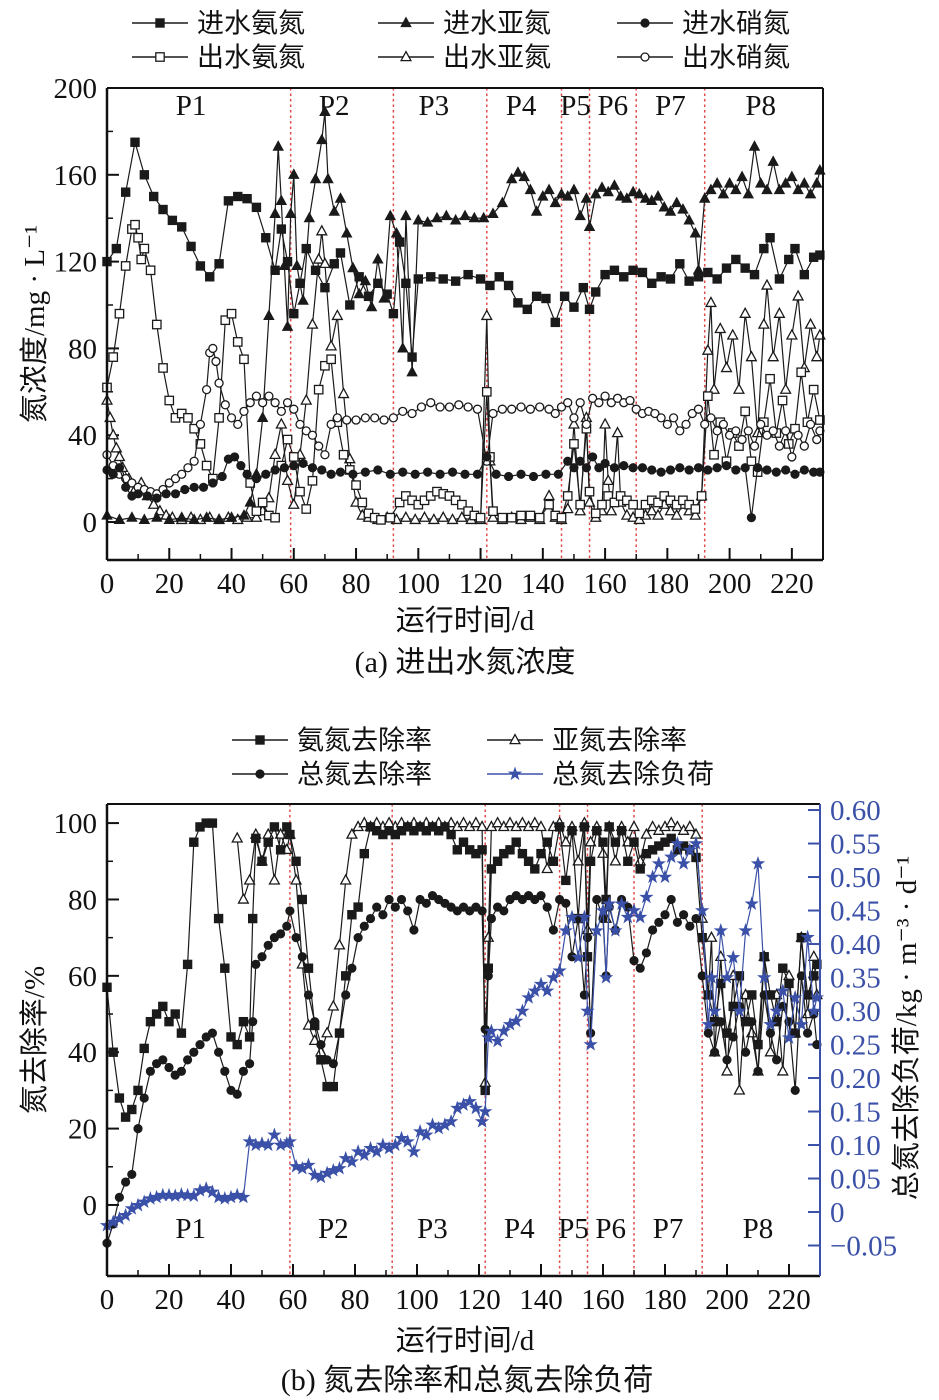 The width and height of the screenshot is (939, 1400). I want to click on series-inf-no3, so click(463, 487).